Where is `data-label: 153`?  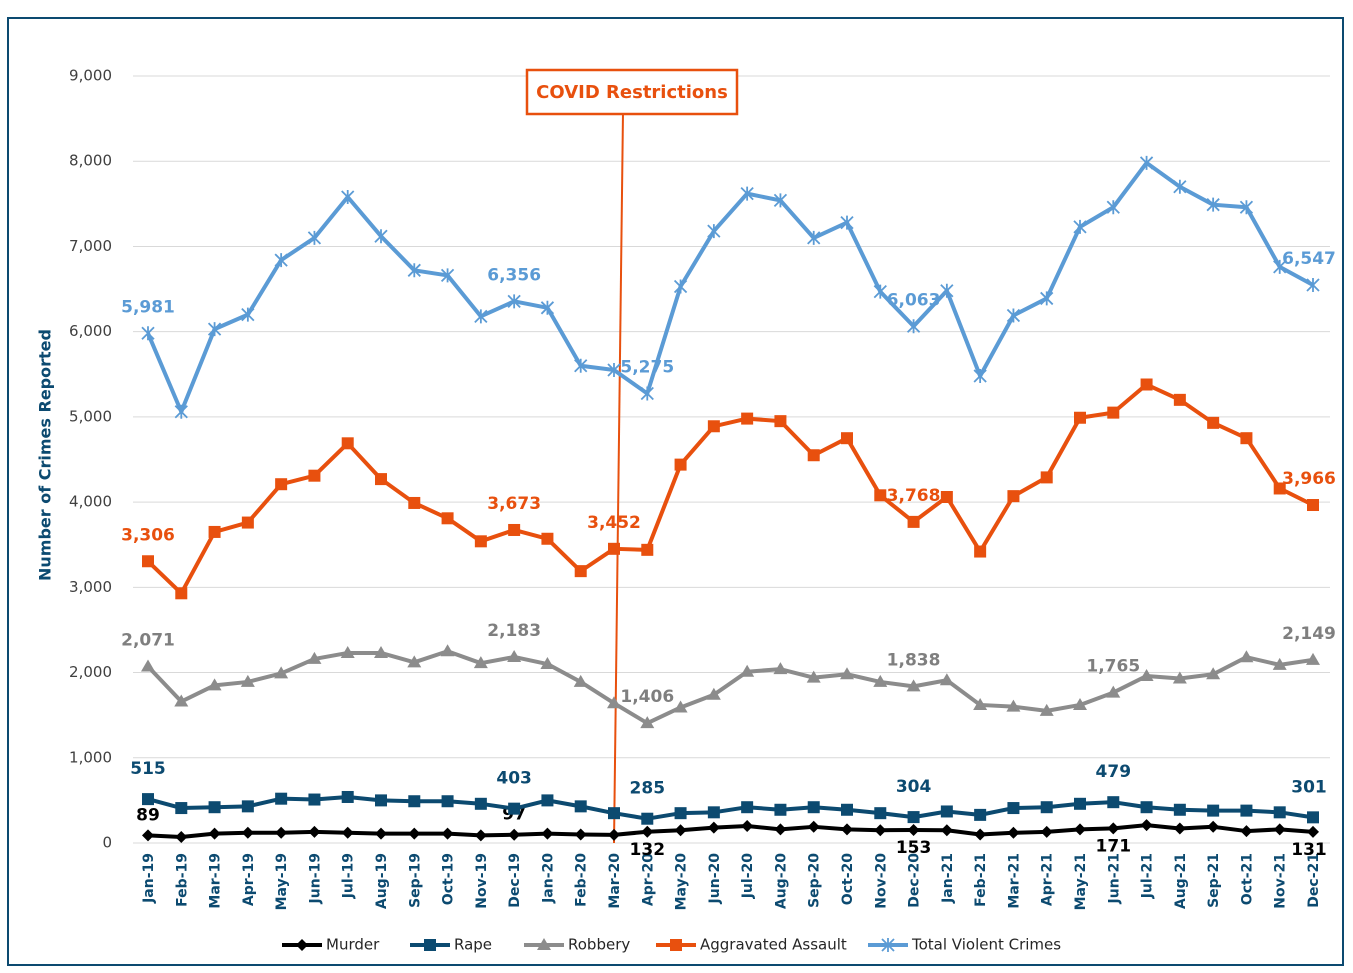 data-label: 153 is located at coordinates (914, 848).